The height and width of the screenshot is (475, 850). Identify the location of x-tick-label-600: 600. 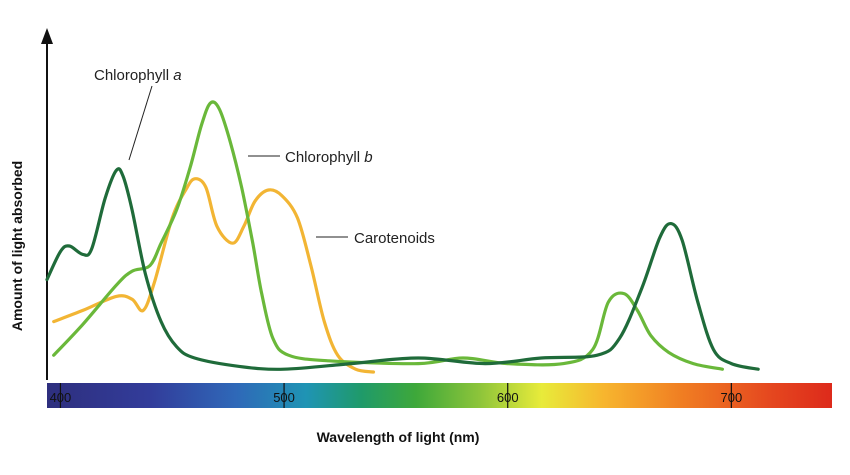
(508, 397).